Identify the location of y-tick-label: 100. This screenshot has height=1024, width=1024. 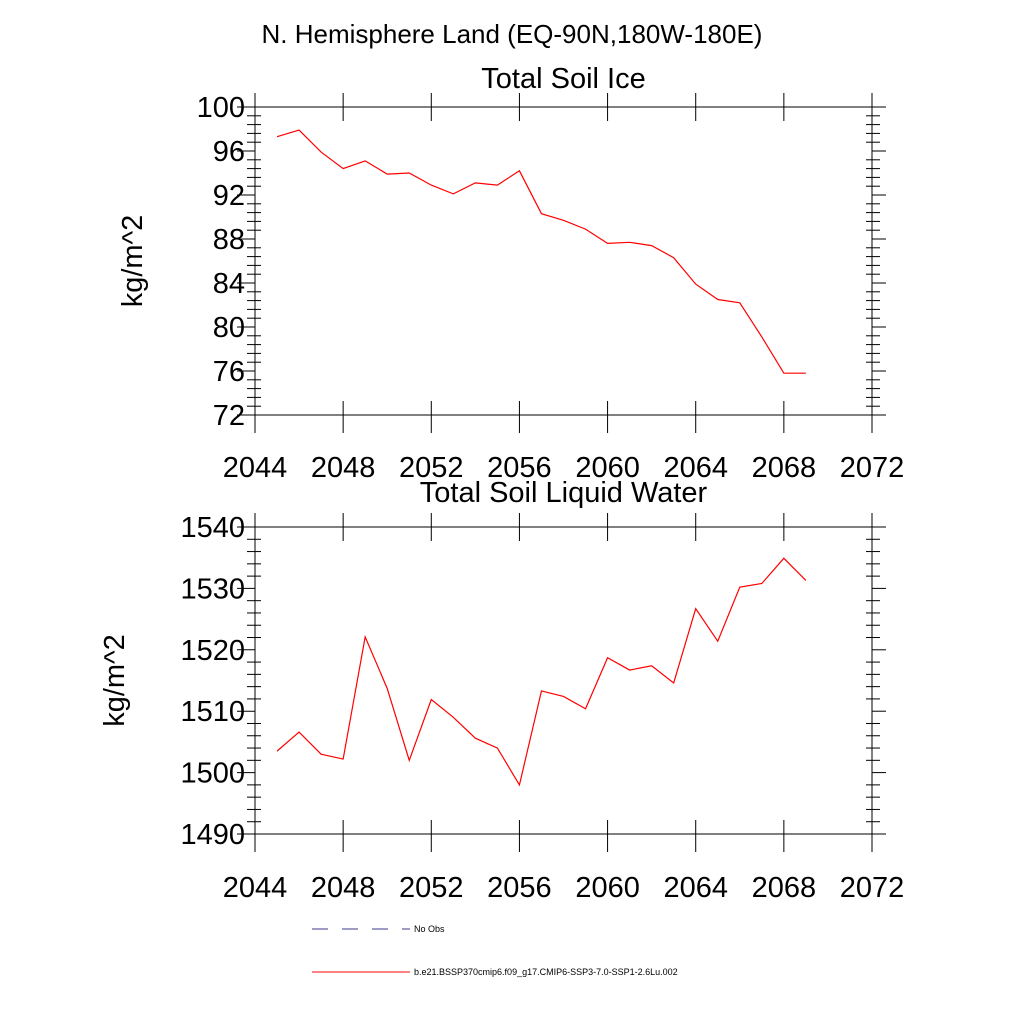
(221, 108).